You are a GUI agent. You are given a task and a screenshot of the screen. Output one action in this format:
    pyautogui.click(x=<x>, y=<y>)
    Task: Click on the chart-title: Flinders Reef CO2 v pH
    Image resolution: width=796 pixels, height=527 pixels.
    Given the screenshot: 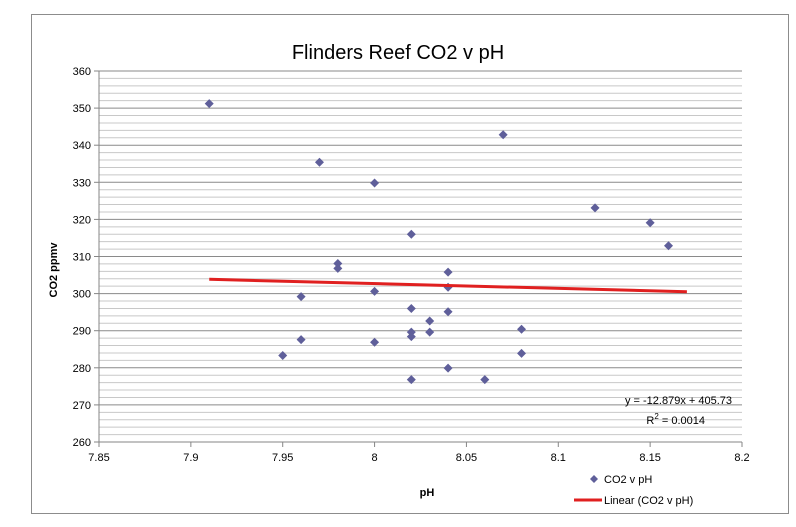 What is the action you would take?
    pyautogui.click(x=398, y=53)
    